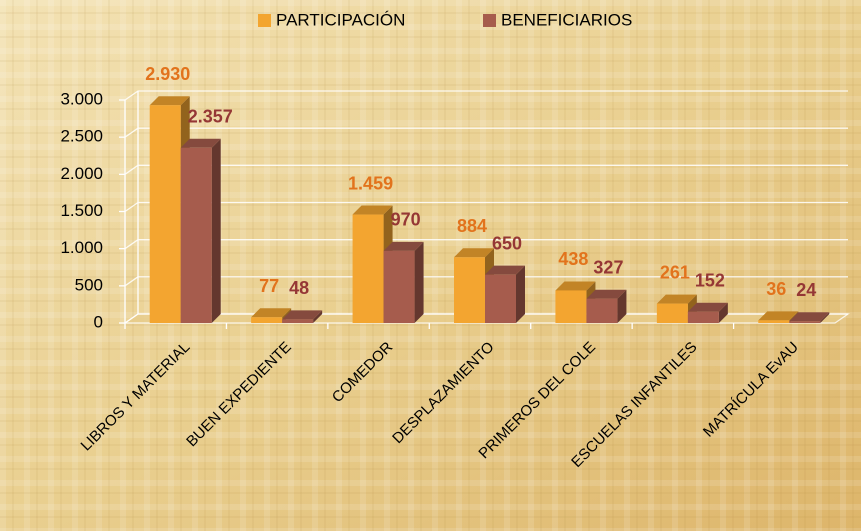  What do you see at coordinates (806, 290) in the screenshot?
I see `data-label: 24` at bounding box center [806, 290].